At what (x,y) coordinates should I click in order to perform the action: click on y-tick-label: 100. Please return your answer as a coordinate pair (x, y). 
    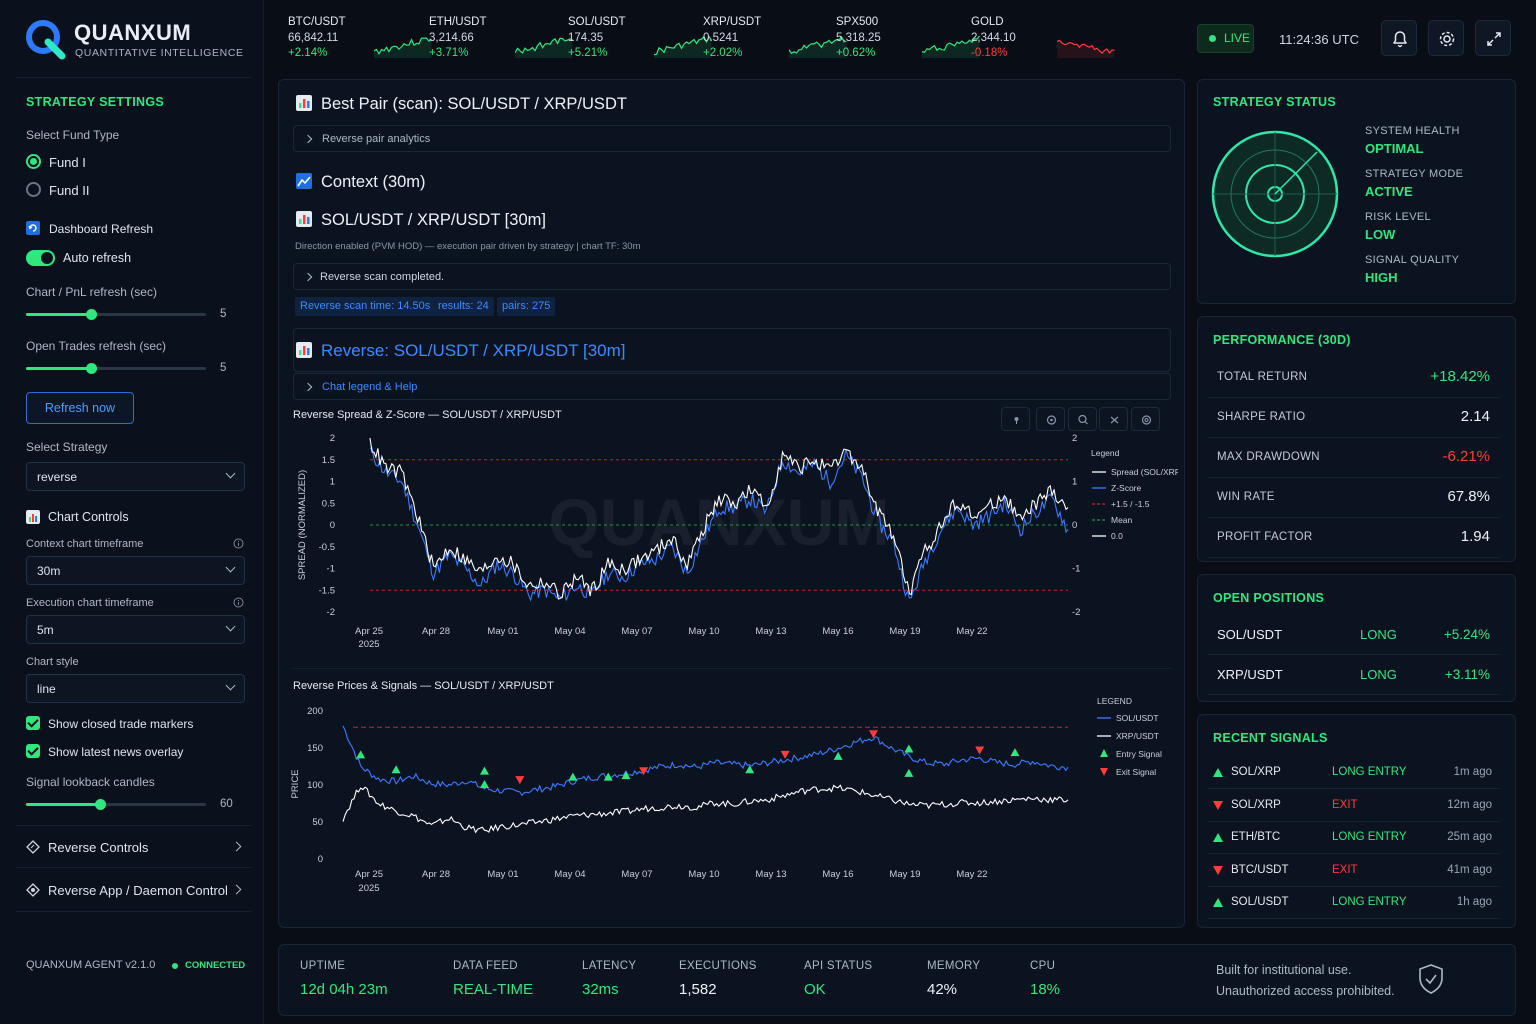
    Looking at the image, I should click on (315, 785).